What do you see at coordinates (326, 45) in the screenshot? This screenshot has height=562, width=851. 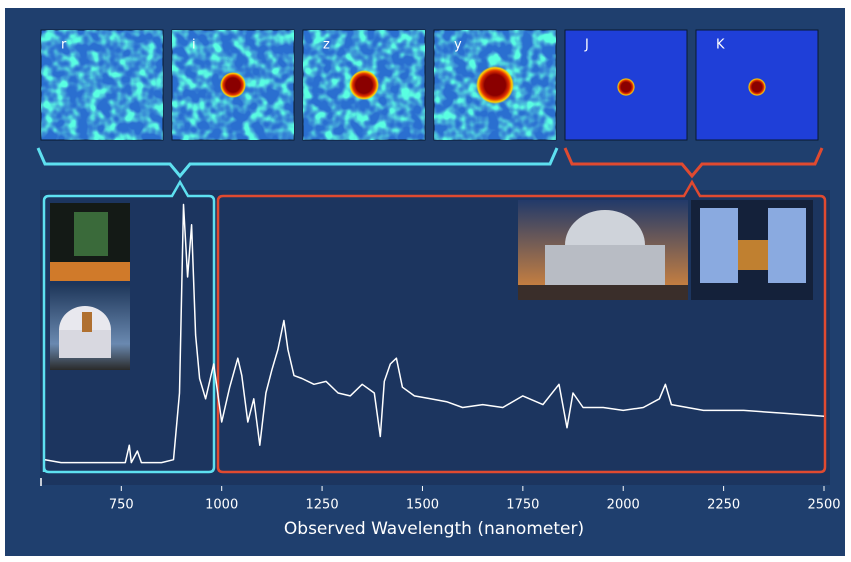 I see `band-label: z` at bounding box center [326, 45].